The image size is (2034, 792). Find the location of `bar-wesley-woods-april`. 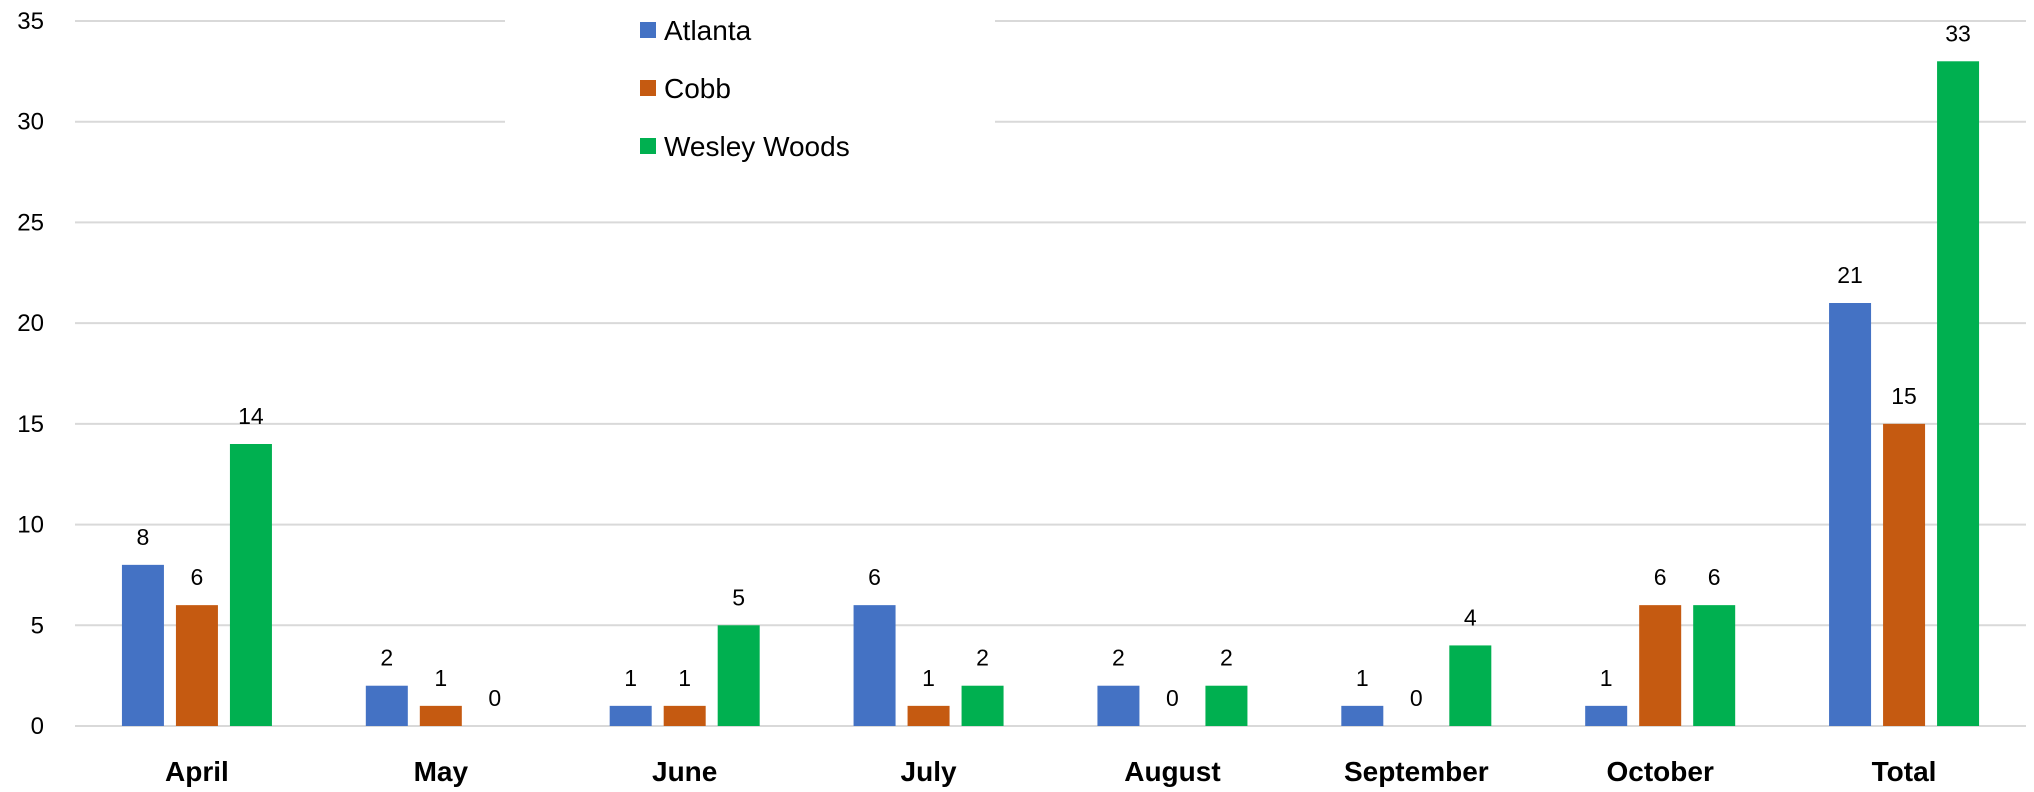

bar-wesley-woods-april is located at coordinates (250, 585).